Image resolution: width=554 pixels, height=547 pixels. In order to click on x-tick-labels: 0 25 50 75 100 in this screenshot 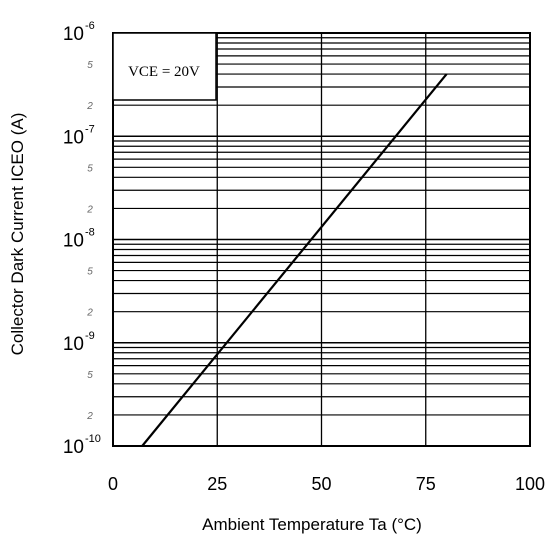, I will do `click(326, 484)`.